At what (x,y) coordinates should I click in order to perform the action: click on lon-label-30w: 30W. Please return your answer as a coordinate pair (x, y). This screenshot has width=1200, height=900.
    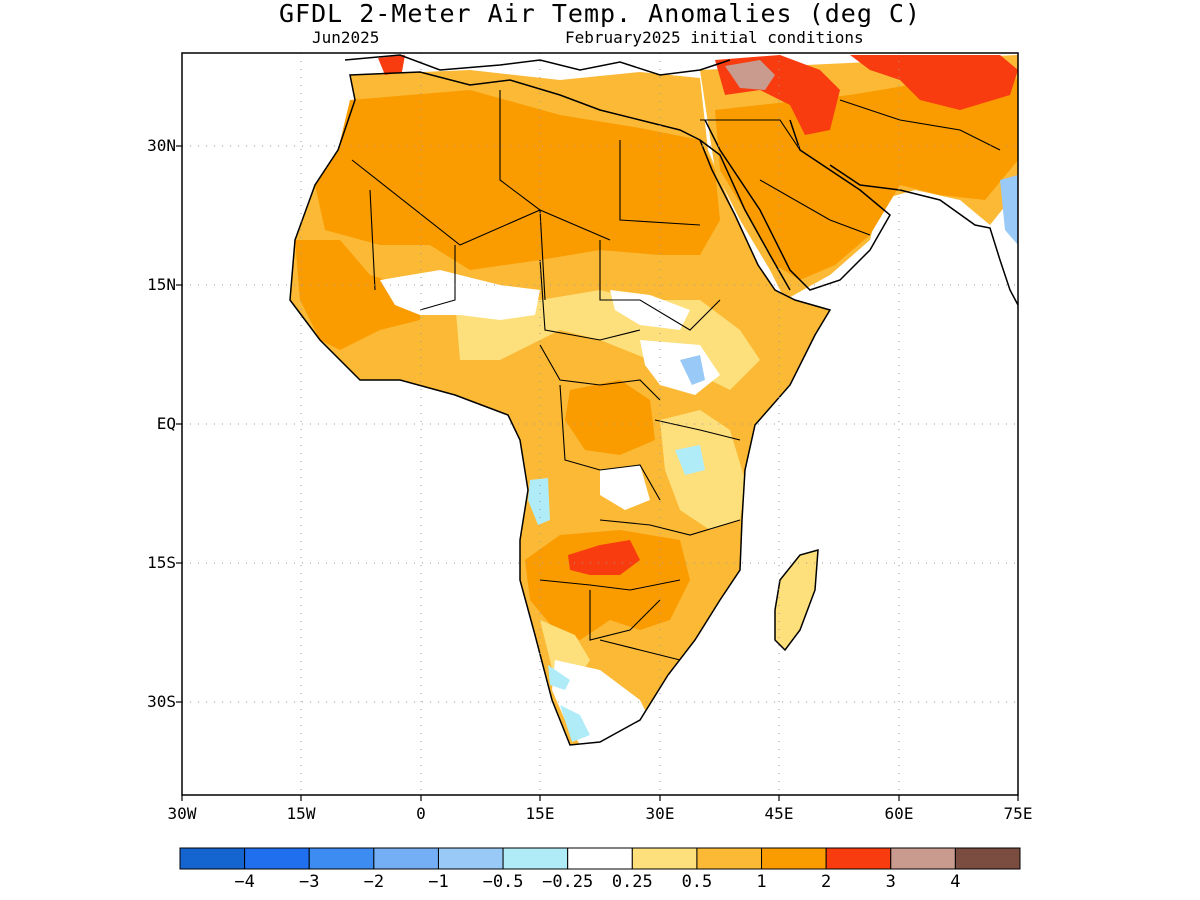
    Looking at the image, I should click on (182, 813).